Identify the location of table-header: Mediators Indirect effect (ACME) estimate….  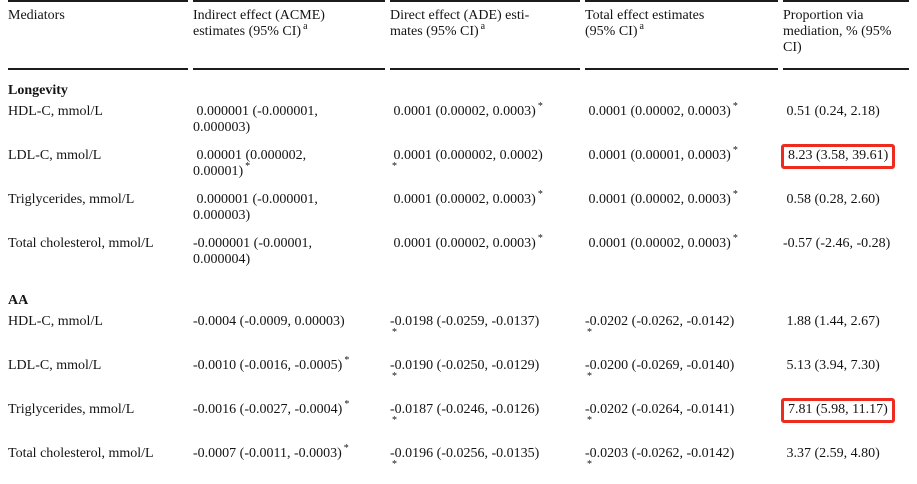
(458, 35).